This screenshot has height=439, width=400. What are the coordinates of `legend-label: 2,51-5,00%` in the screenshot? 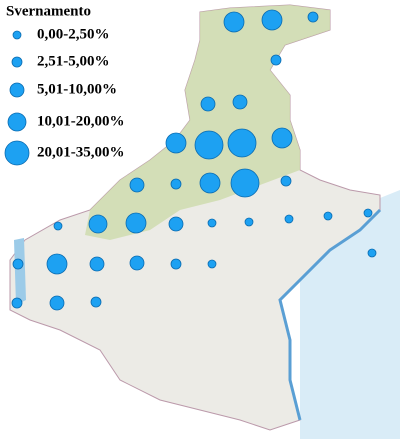 It's located at (73, 61).